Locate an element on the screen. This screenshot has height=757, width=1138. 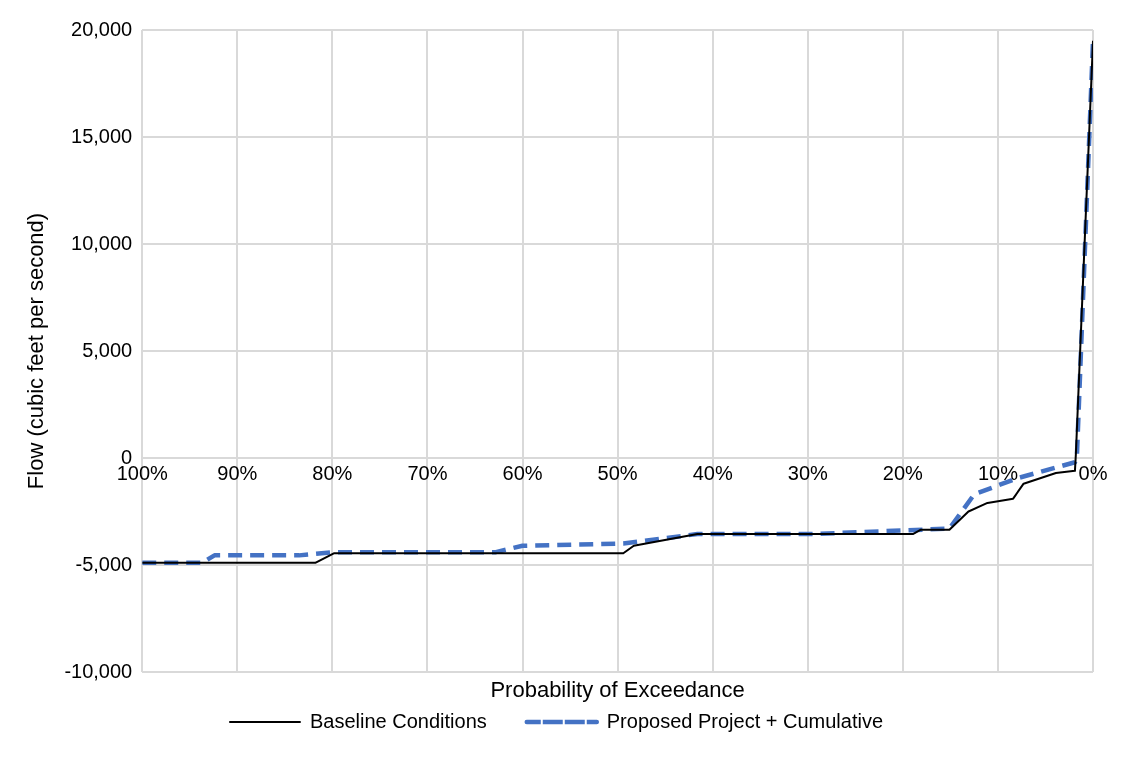
x-tick-label: 50% is located at coordinates (617, 472).